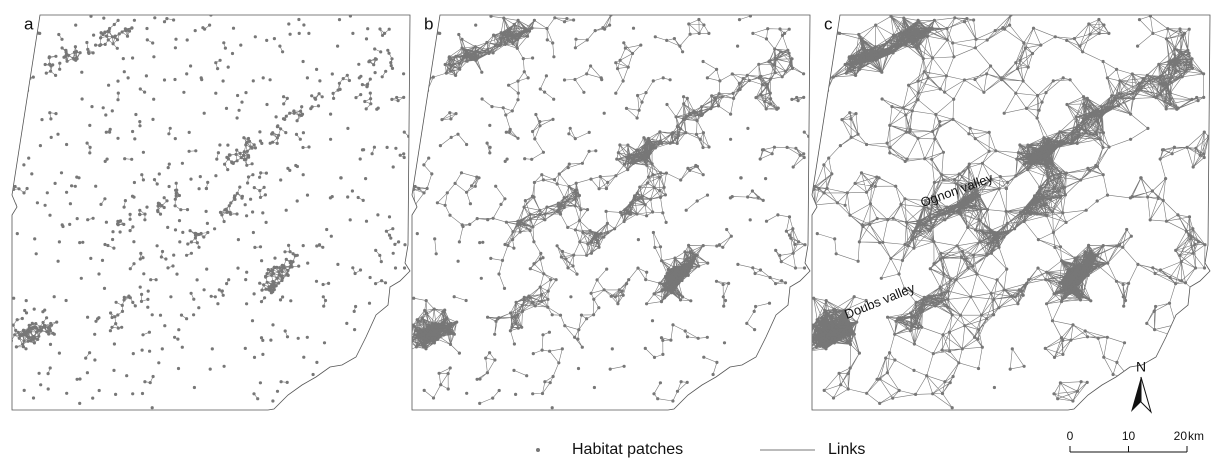 Image resolution: width=1220 pixels, height=459 pixels. What do you see at coordinates (428, 23) in the screenshot?
I see `panel-label: b` at bounding box center [428, 23].